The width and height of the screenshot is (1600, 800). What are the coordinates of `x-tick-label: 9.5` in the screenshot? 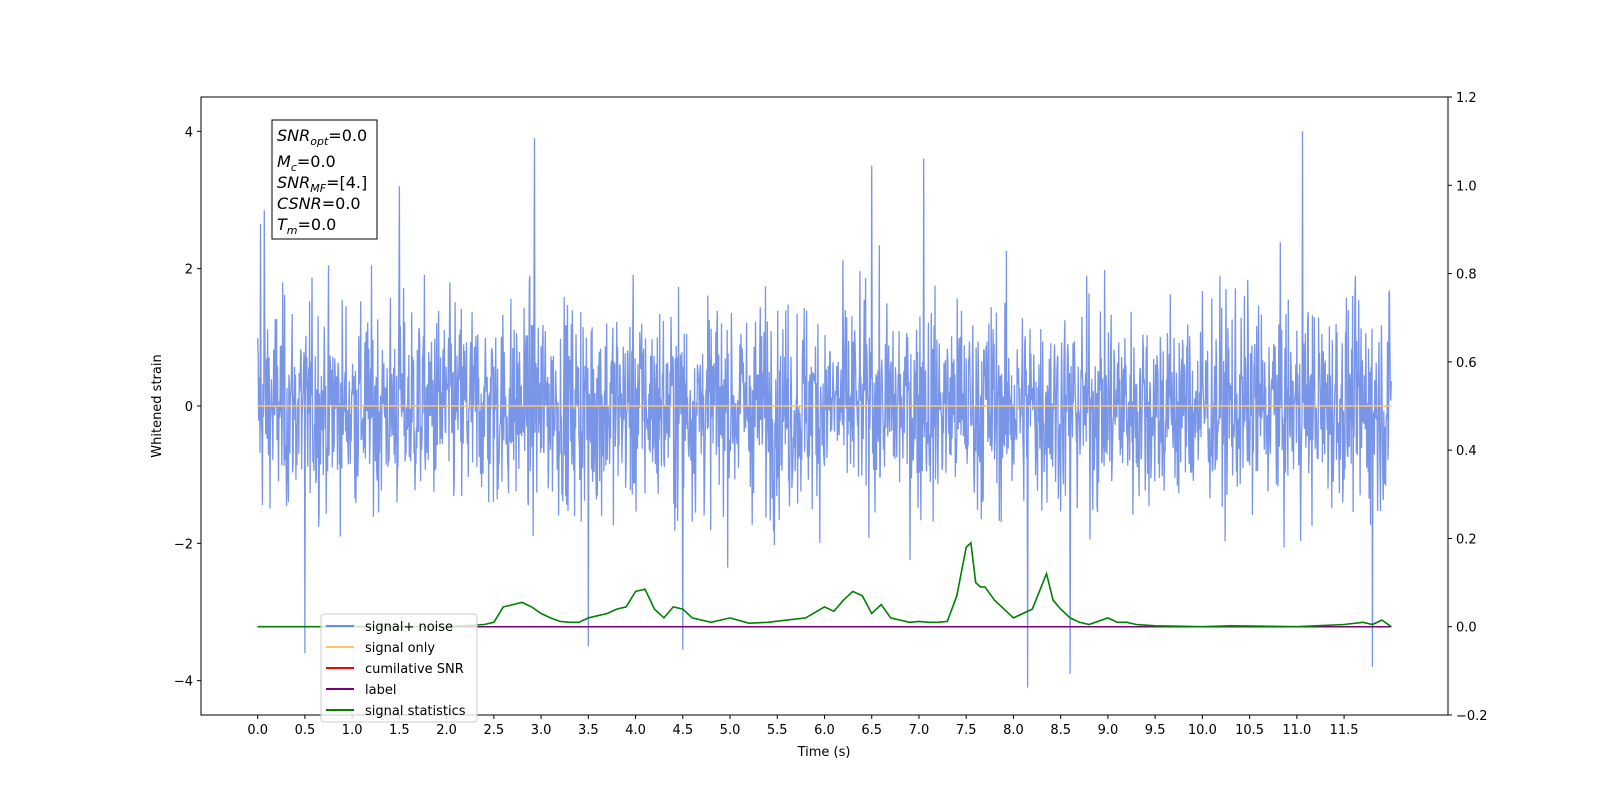 It's located at (1155, 730).